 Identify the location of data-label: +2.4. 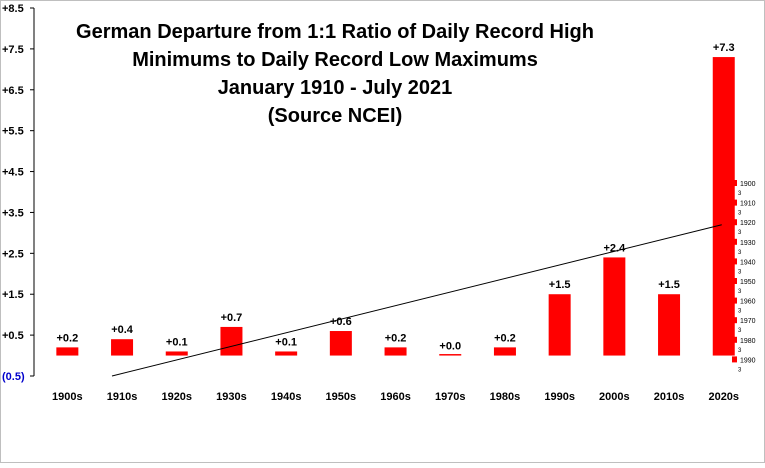
(614, 248).